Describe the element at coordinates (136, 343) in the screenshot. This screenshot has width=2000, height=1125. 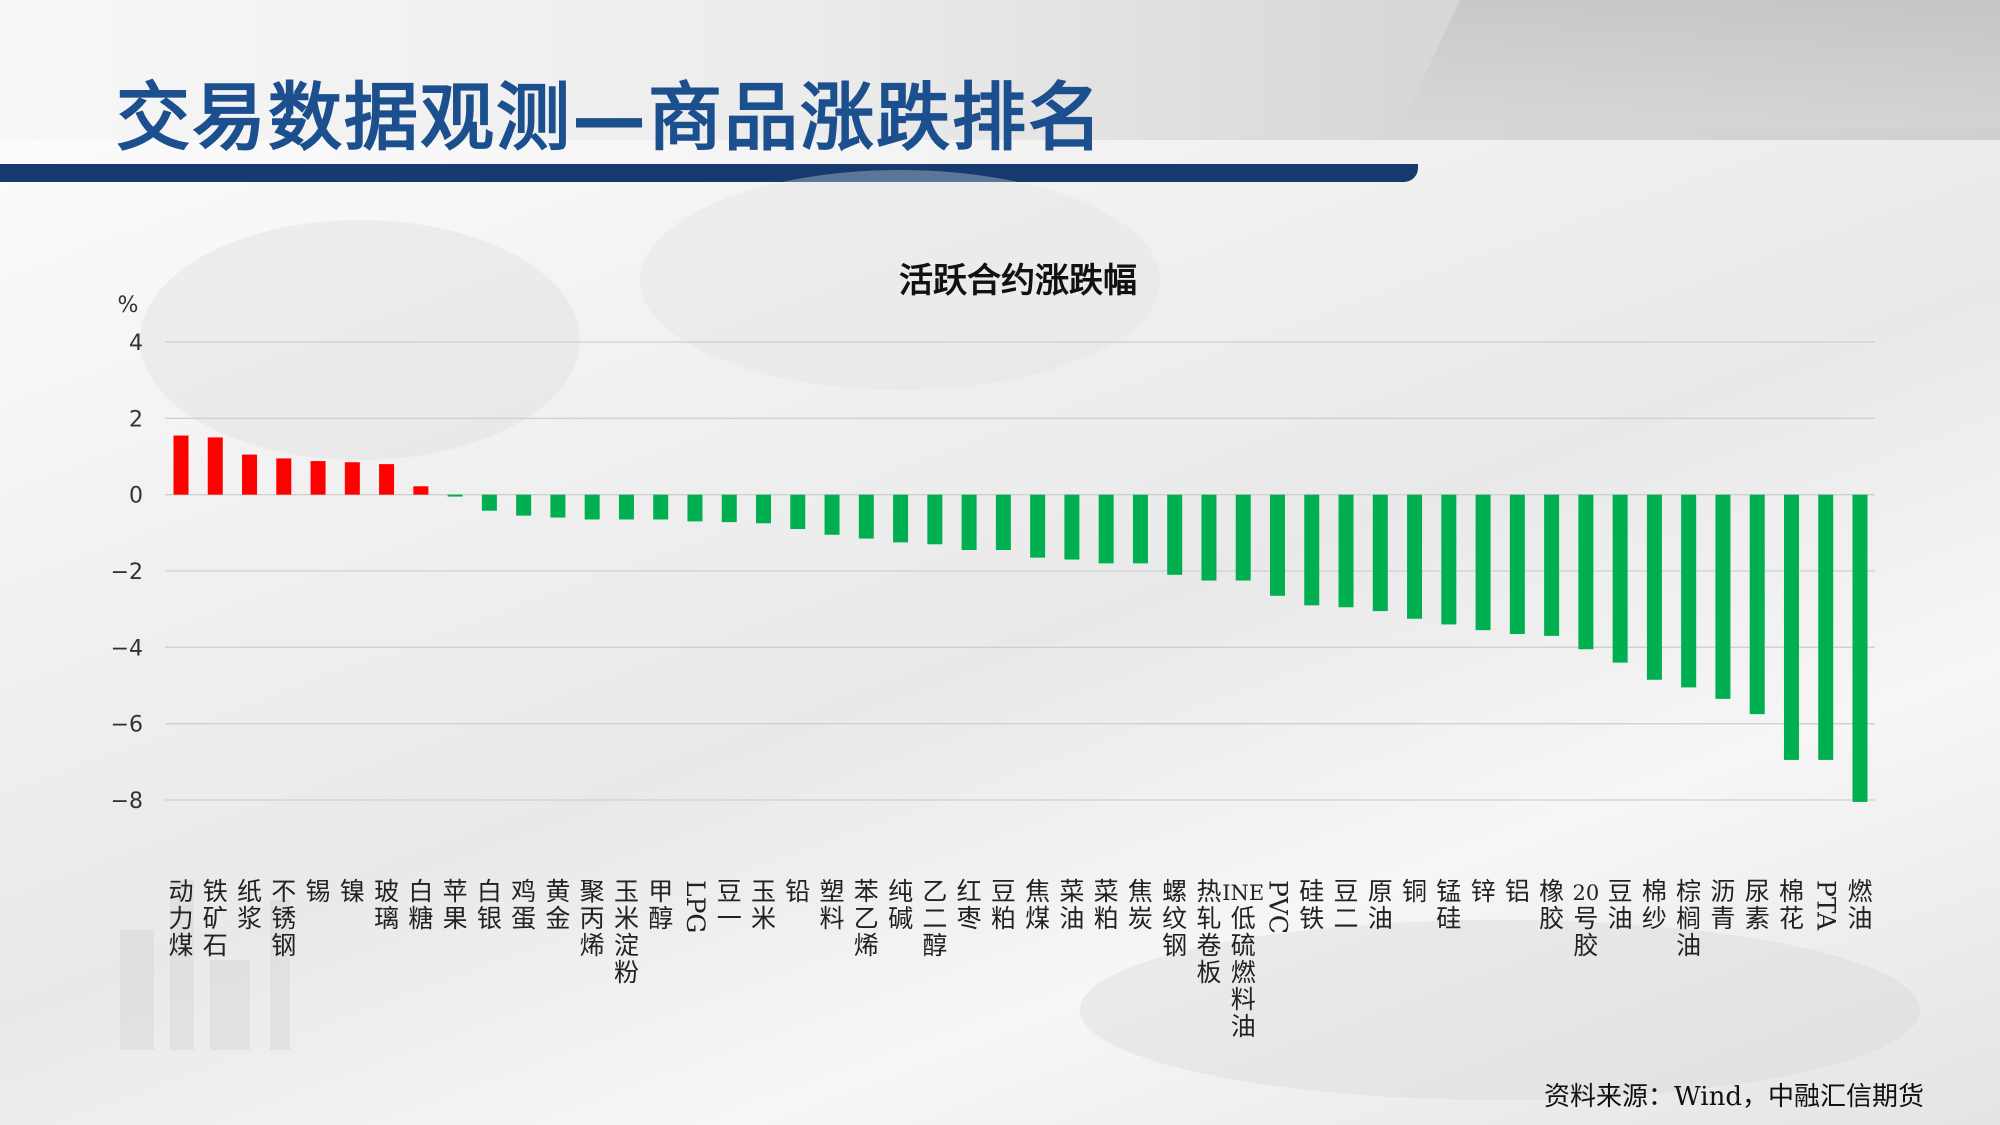
I see `y-tick-label: 4` at that location.